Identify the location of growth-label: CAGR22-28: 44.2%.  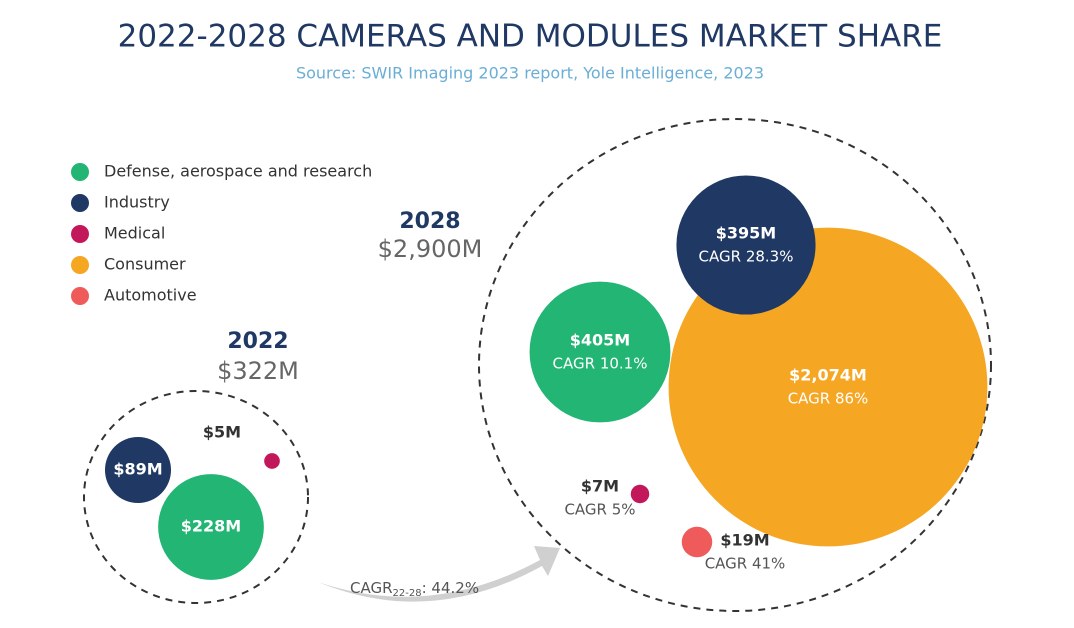
(414, 589).